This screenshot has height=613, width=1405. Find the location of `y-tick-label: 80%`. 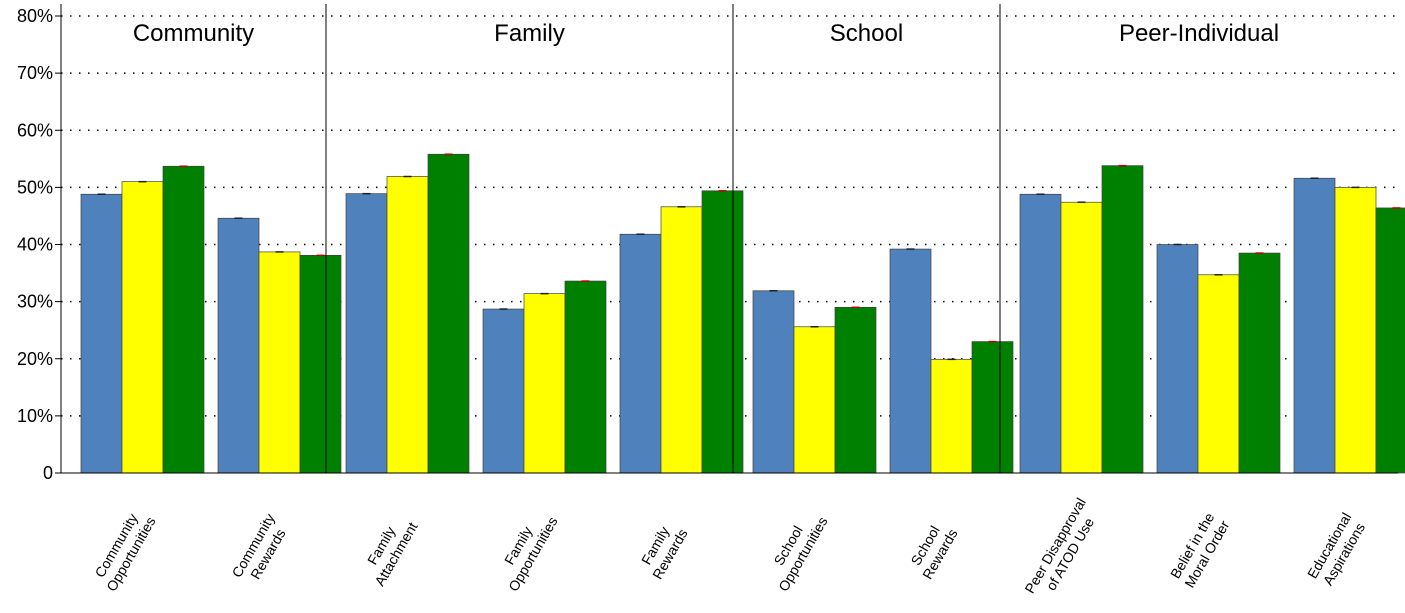

y-tick-label: 80% is located at coordinates (35, 16).